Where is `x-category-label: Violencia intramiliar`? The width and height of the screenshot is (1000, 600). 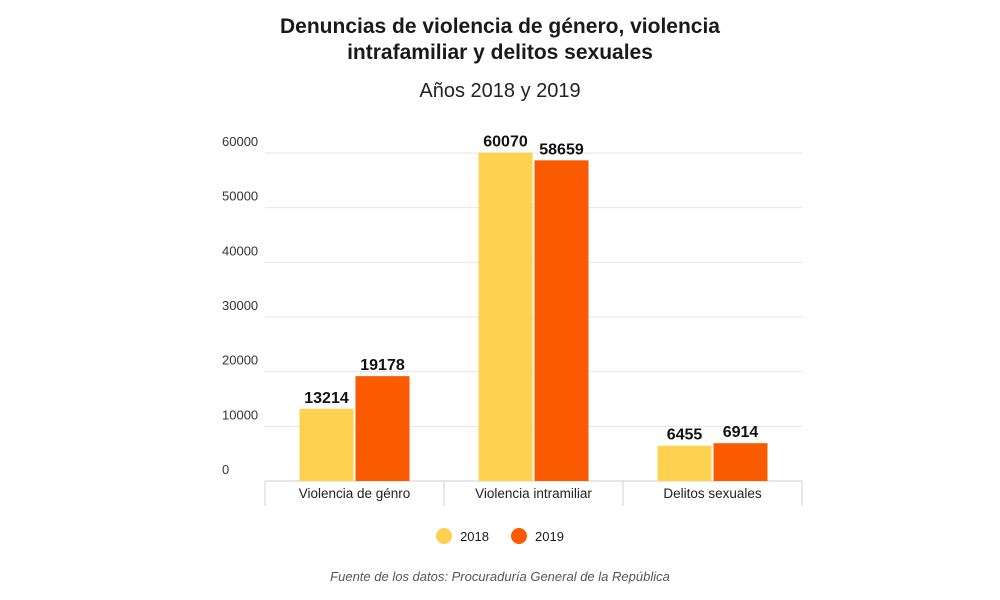
x-category-label: Violencia intramiliar is located at coordinates (533, 493).